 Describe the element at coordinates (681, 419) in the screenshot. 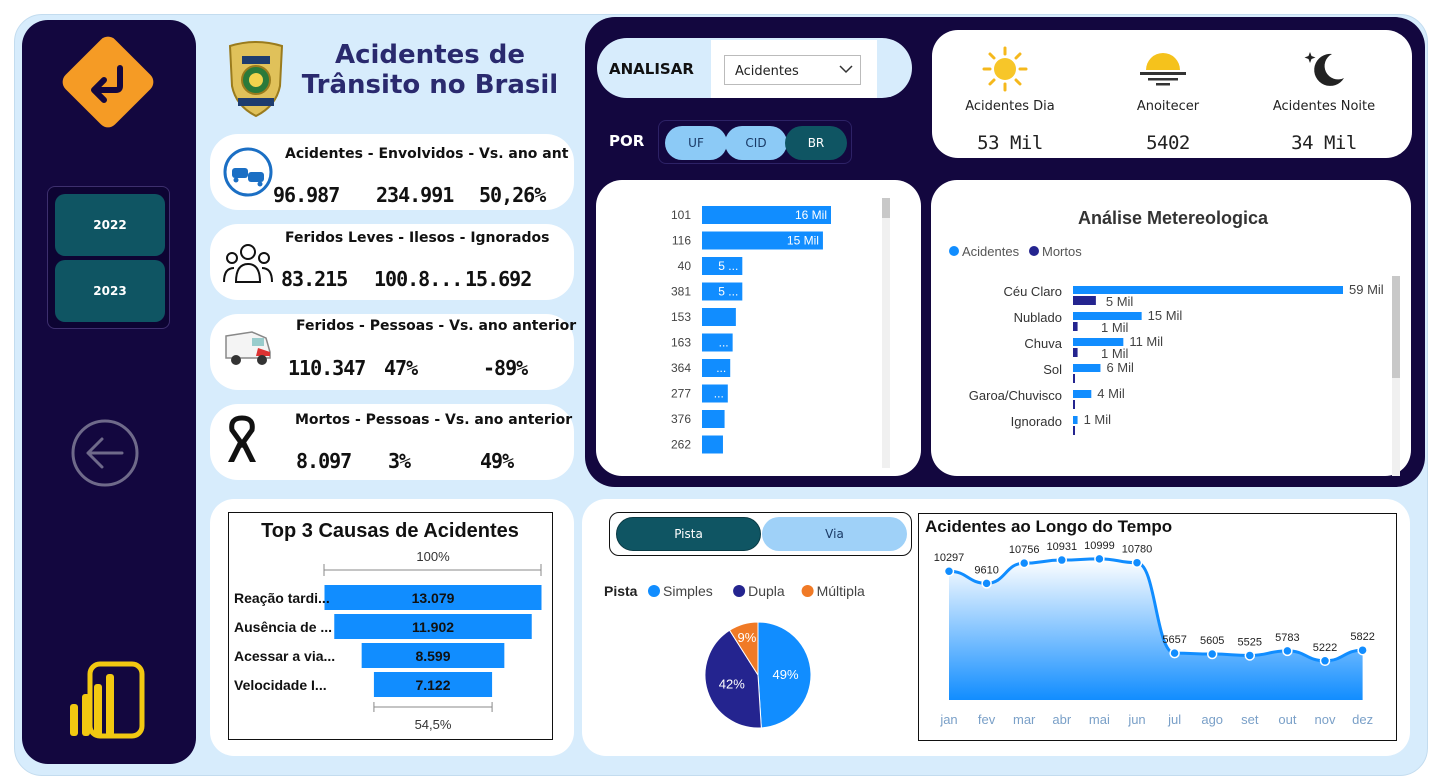

I see `br-category-label: 376` at that location.